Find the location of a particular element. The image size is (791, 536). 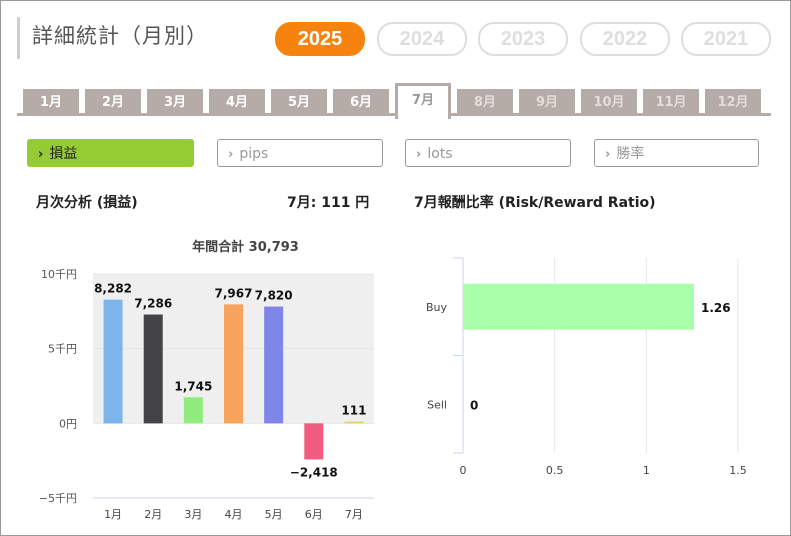

month-tab-2: 3月 is located at coordinates (175, 102).